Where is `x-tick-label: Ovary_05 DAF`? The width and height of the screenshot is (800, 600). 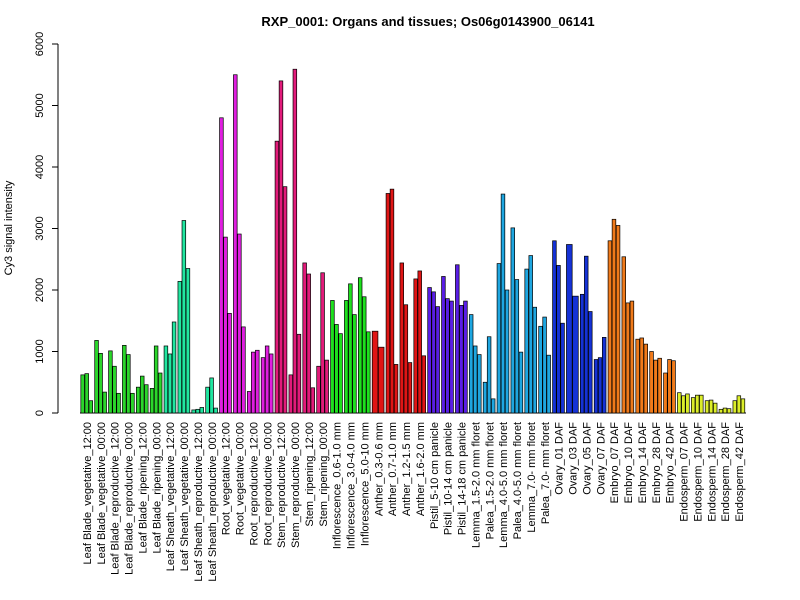 x-tick-label: Ovary_05 DAF is located at coordinates (587, 458).